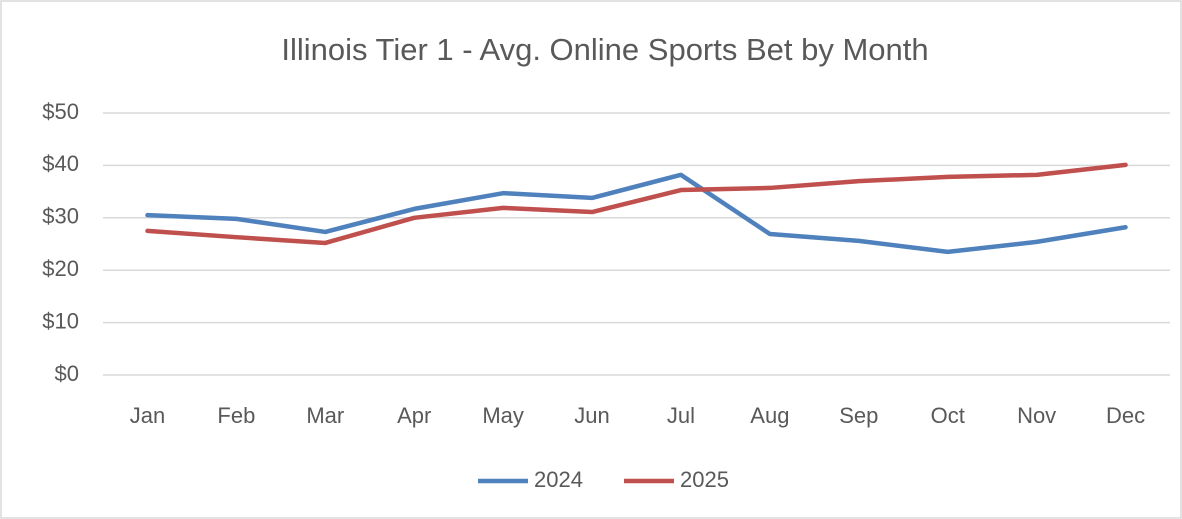 Image resolution: width=1182 pixels, height=519 pixels. What do you see at coordinates (1036, 415) in the screenshot?
I see `x-tick-label: Nov` at bounding box center [1036, 415].